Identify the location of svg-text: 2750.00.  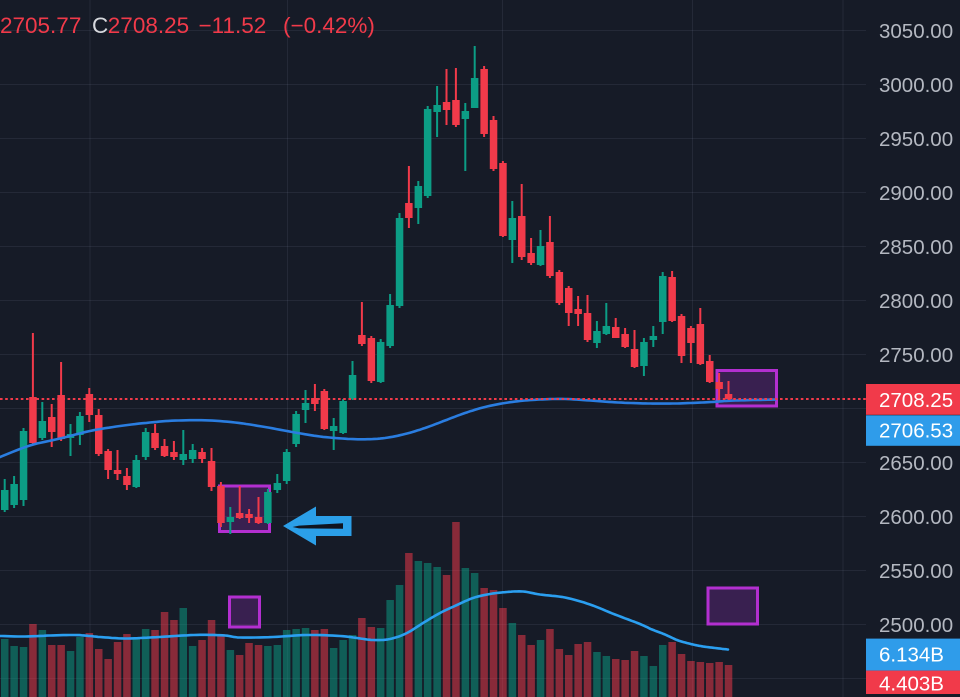
(916, 355).